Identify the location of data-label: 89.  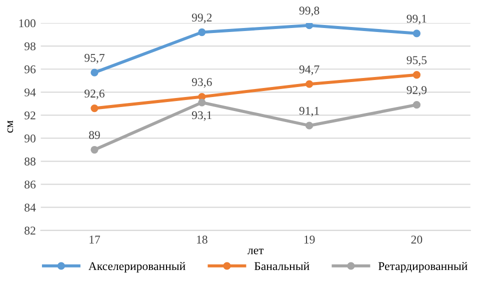
(94, 135).